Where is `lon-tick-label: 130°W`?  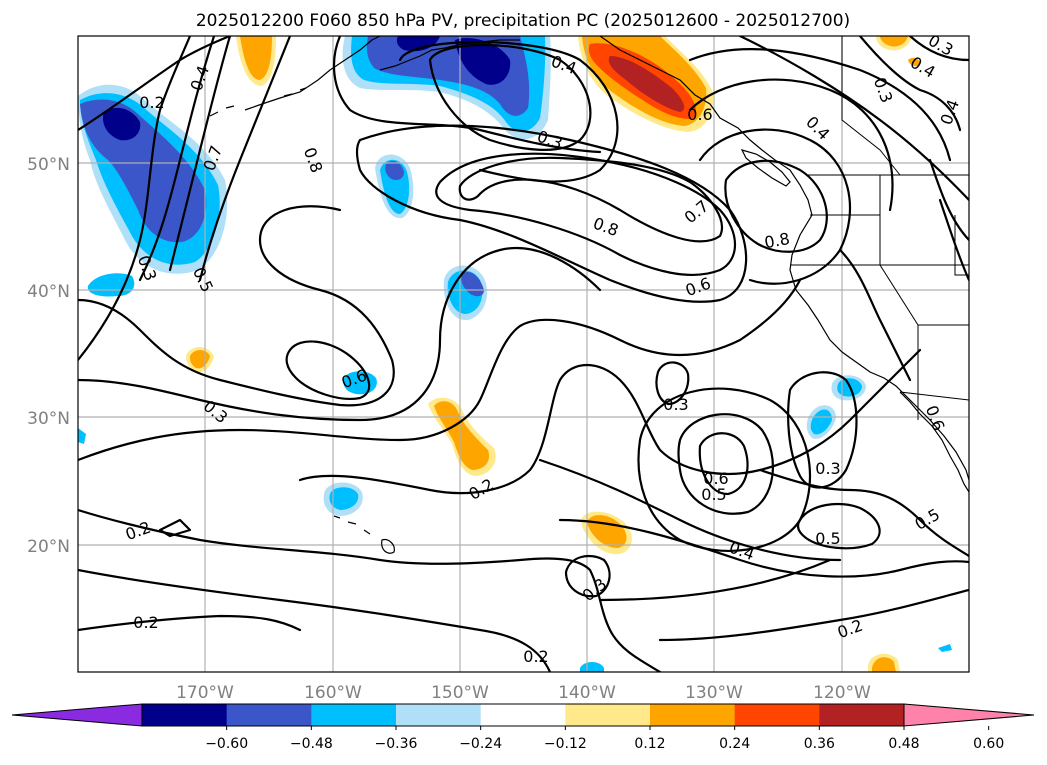 lon-tick-label: 130°W is located at coordinates (714, 693).